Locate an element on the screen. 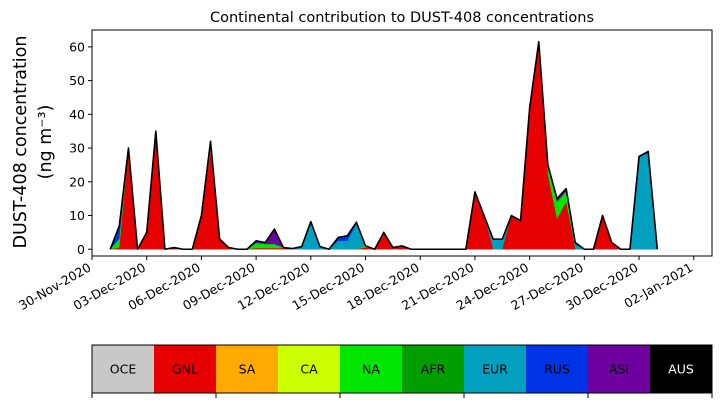 The image size is (721, 406). legend-swatch-na is located at coordinates (371, 369).